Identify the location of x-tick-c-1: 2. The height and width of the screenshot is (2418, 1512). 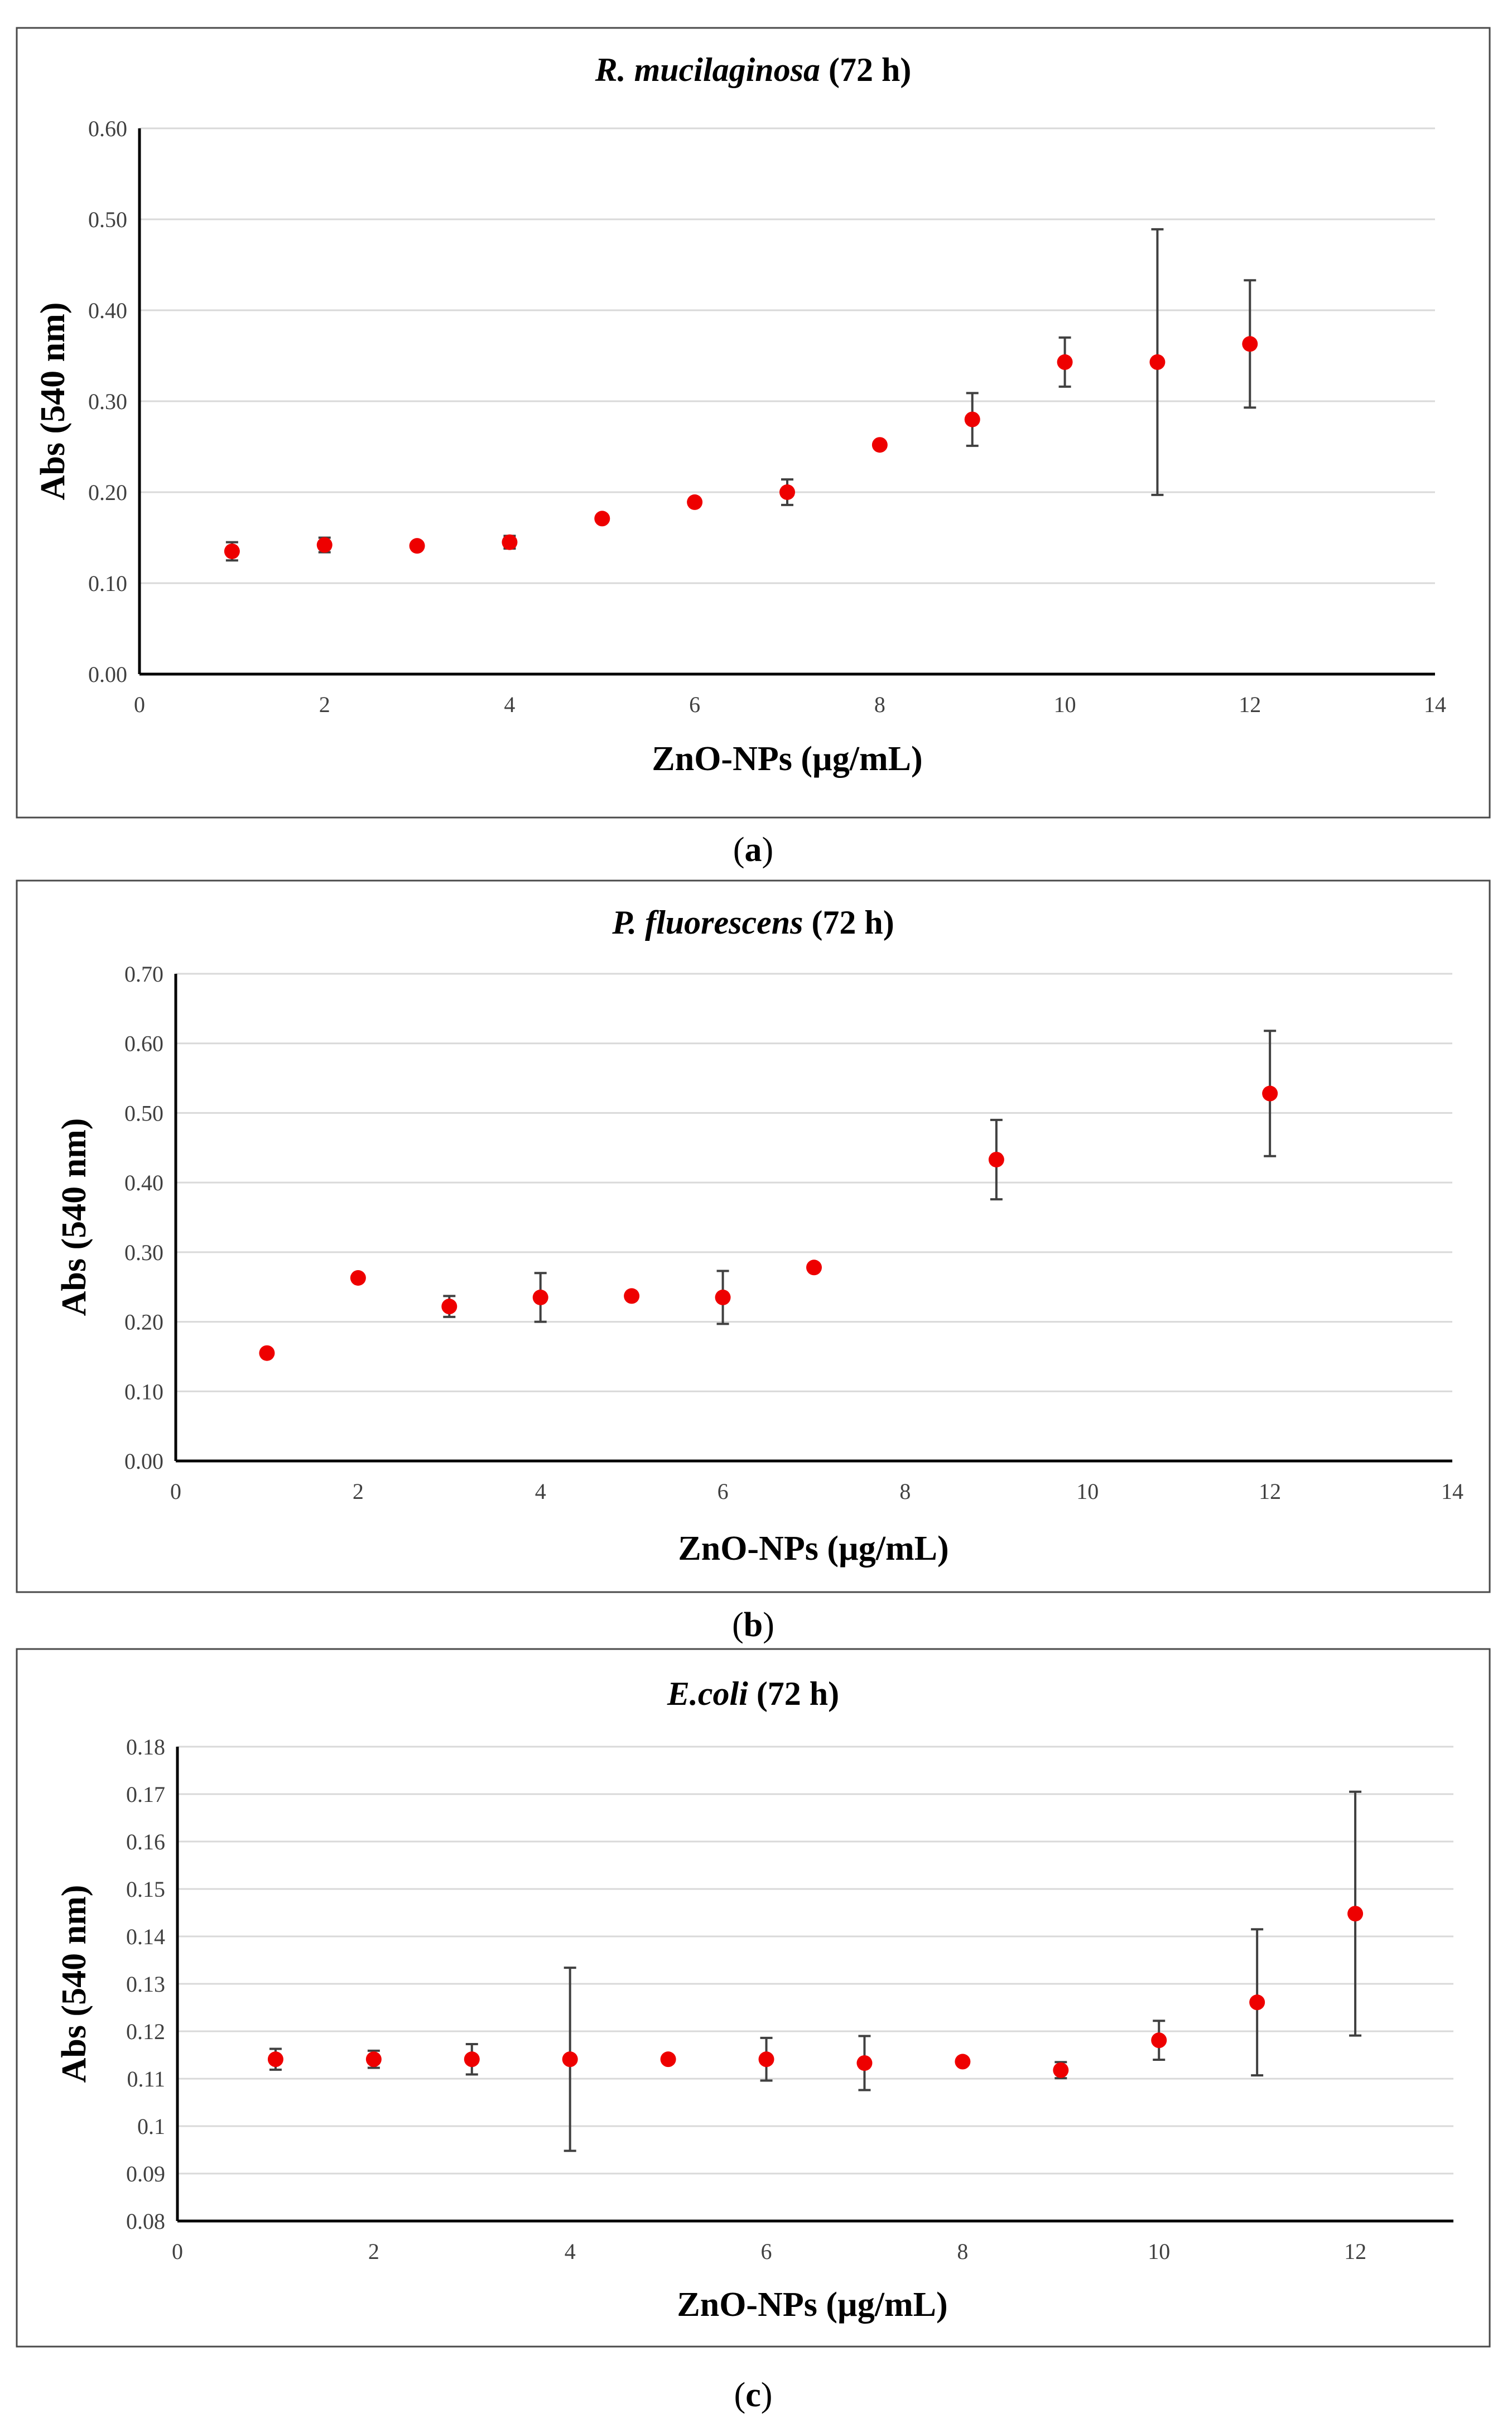
(373, 2251).